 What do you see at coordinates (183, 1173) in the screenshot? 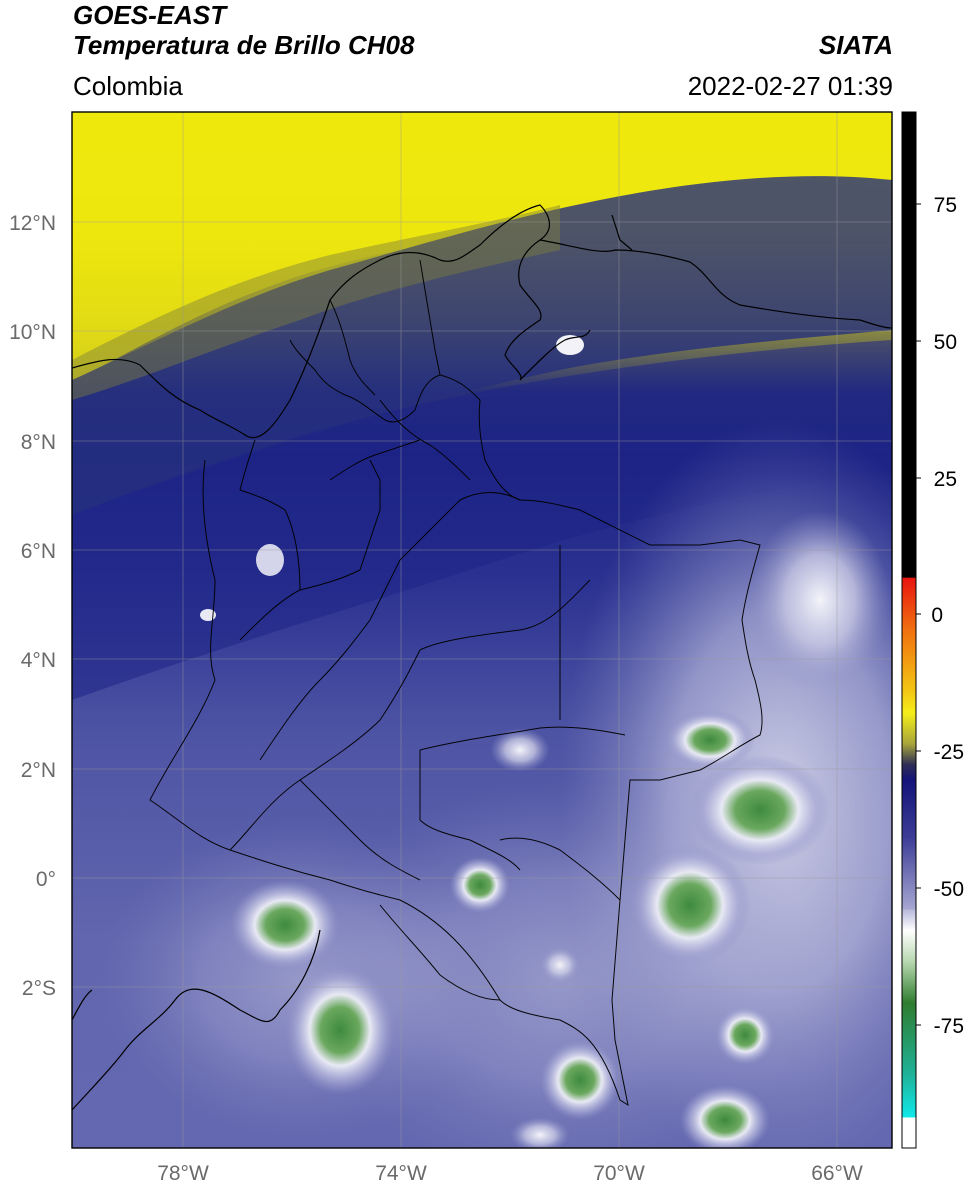
I see `lon-label: 78°W` at bounding box center [183, 1173].